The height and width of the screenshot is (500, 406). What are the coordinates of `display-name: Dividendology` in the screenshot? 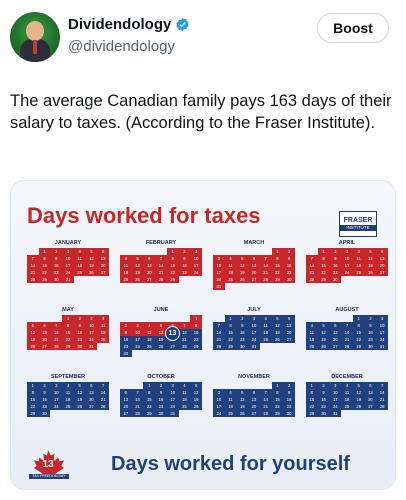 It's located at (120, 24).